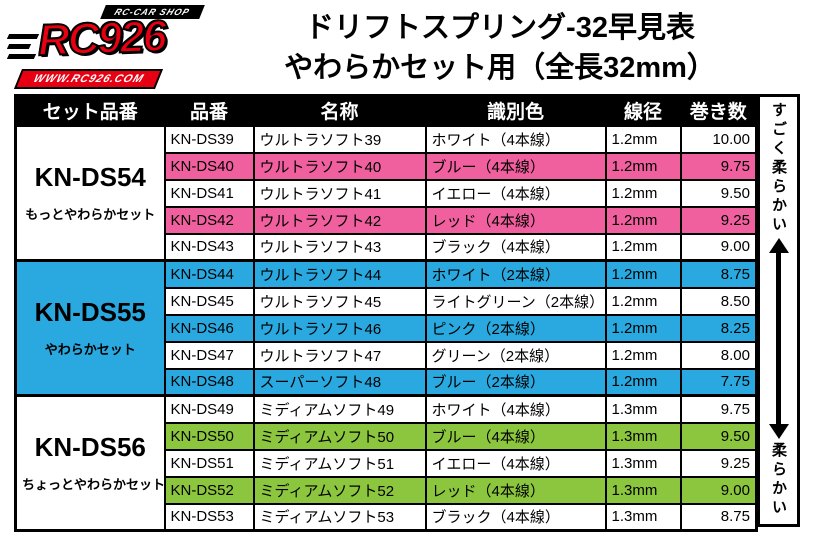  What do you see at coordinates (209, 355) in the screenshot?
I see `part-code-cell: KN-DS47` at bounding box center [209, 355].